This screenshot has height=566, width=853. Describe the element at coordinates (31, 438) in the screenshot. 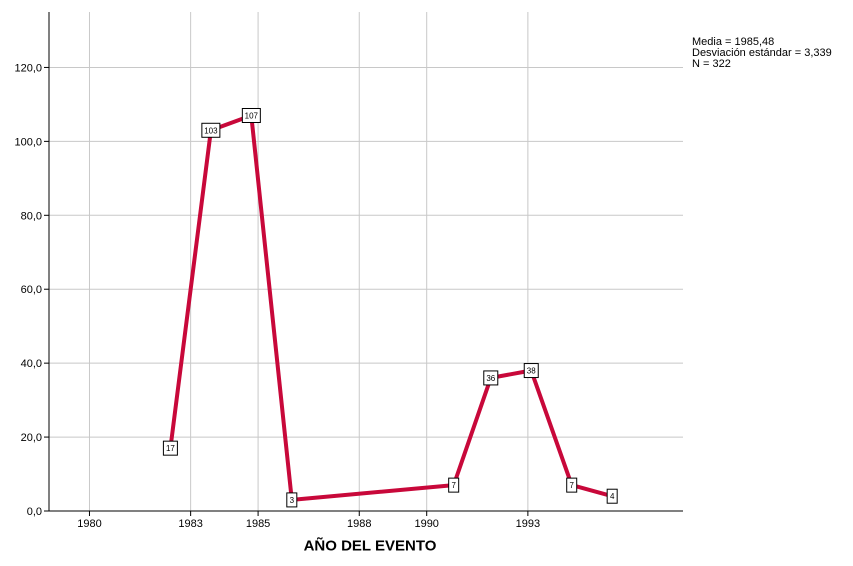

I see `y-tick-label: 20,0` at that location.